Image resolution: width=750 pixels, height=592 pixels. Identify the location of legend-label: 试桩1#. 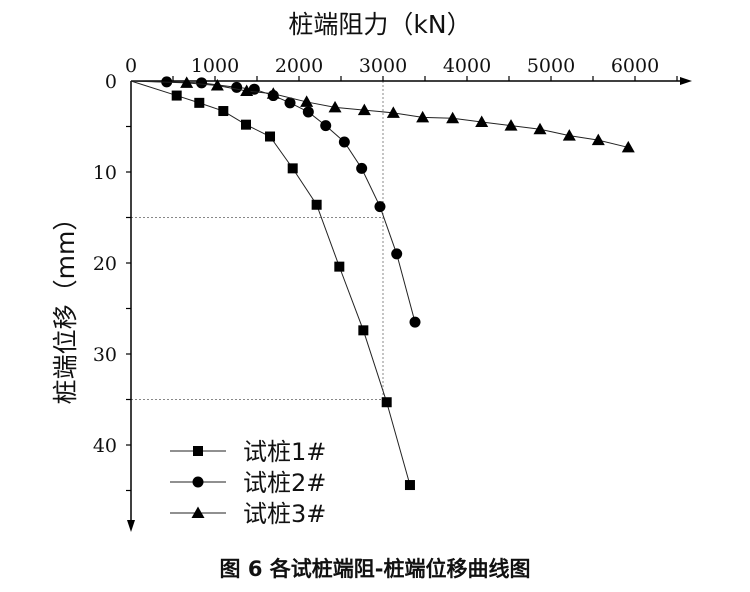
(284, 452).